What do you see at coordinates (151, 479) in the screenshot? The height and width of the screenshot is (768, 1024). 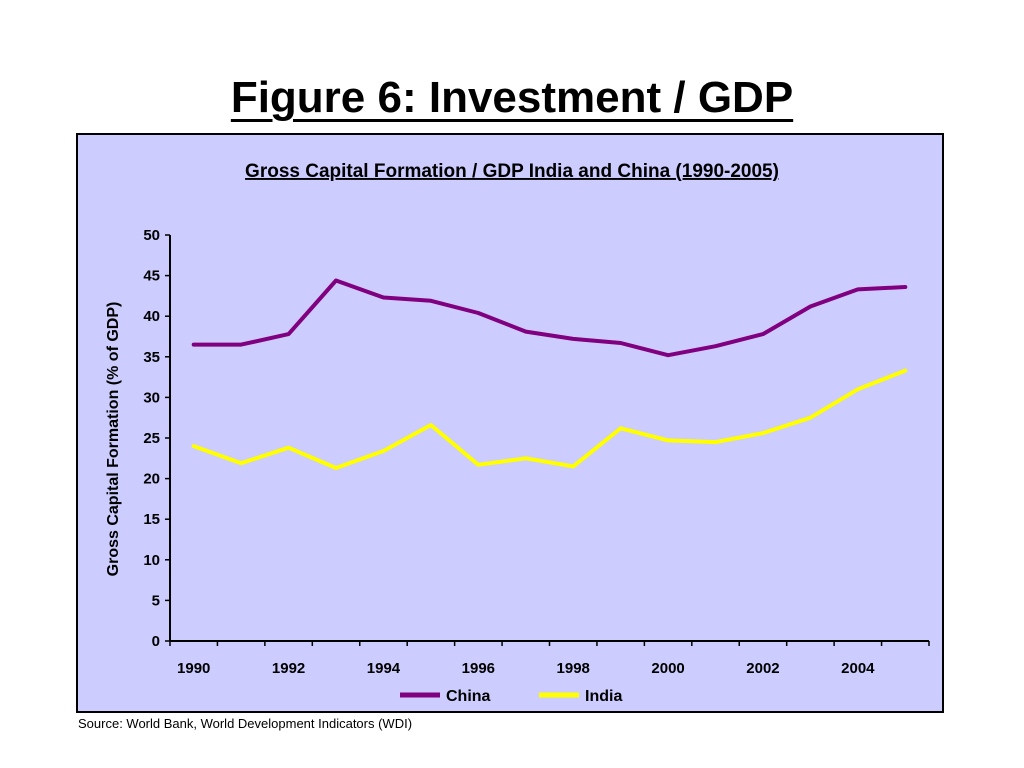 I see `y-tick-label: 20` at bounding box center [151, 479].